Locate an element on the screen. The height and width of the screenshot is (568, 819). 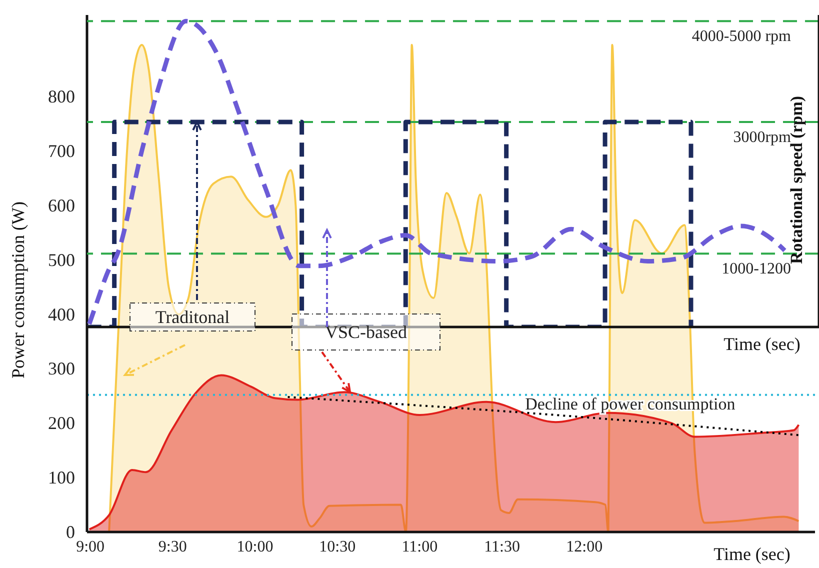
annotation: 1000-1200 is located at coordinates (756, 269).